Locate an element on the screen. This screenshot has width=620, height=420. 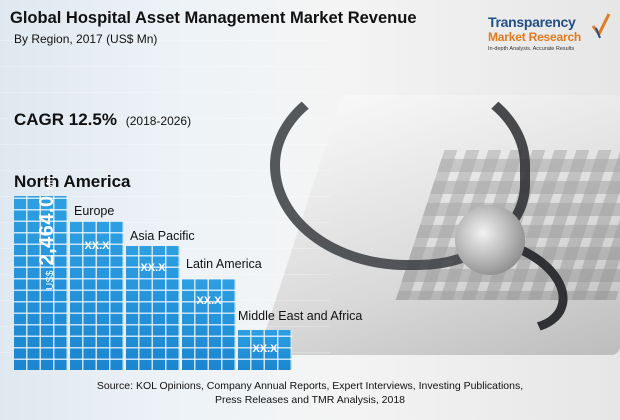
bar-value-asia-pacific: XX.X is located at coordinates (153, 268).